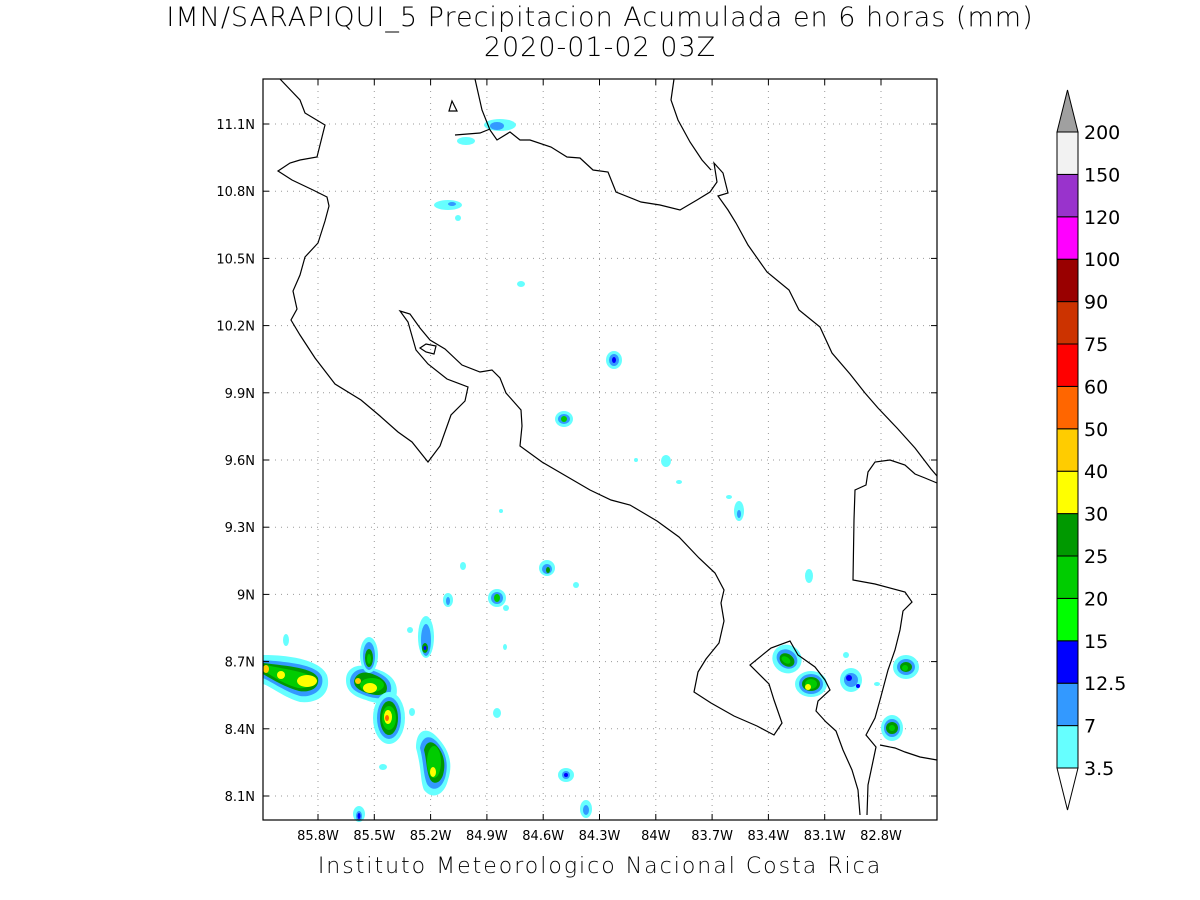 Image resolution: width=1200 pixels, height=900 pixels. Describe the element at coordinates (429, 706) in the screenshot. I see `precip-cell-south-coast` at that location.